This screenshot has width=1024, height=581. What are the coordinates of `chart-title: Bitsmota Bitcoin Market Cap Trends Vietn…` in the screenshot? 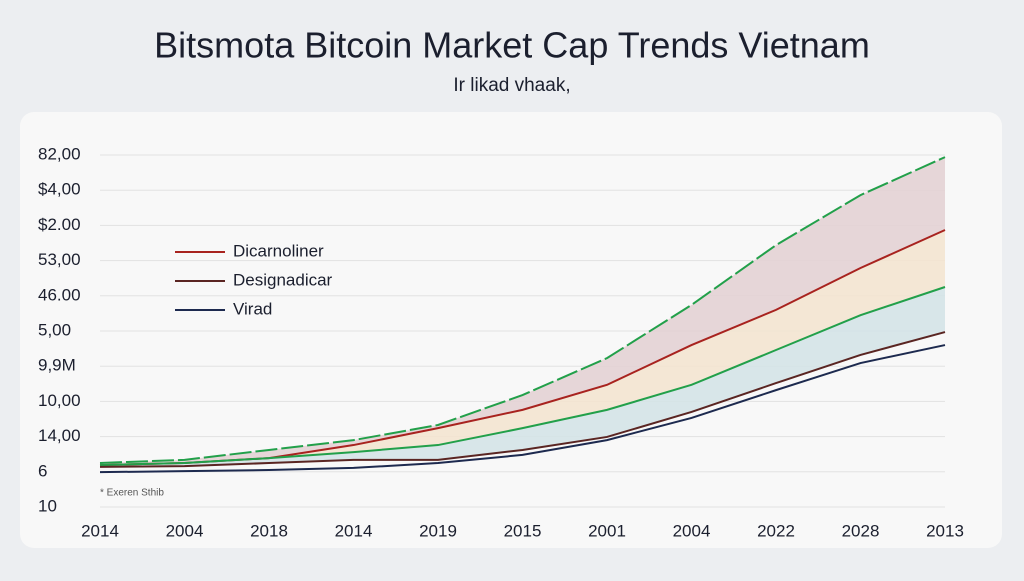 It's located at (512, 45).